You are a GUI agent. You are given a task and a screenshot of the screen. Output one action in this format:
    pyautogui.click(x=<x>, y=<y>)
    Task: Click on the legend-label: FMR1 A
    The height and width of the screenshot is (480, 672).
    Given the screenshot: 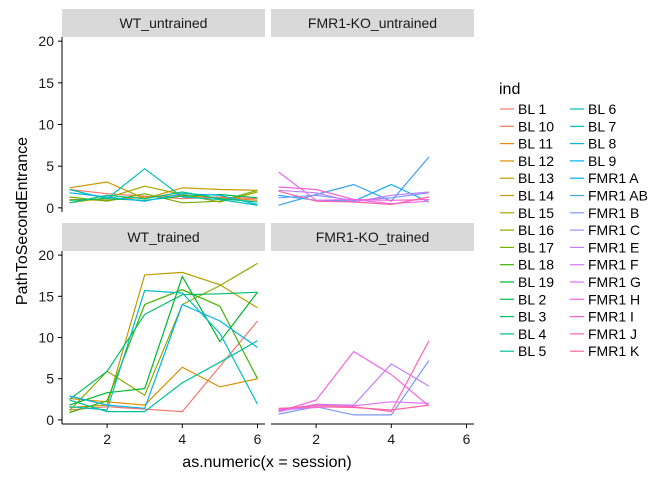 What is the action you would take?
    pyautogui.click(x=613, y=178)
    